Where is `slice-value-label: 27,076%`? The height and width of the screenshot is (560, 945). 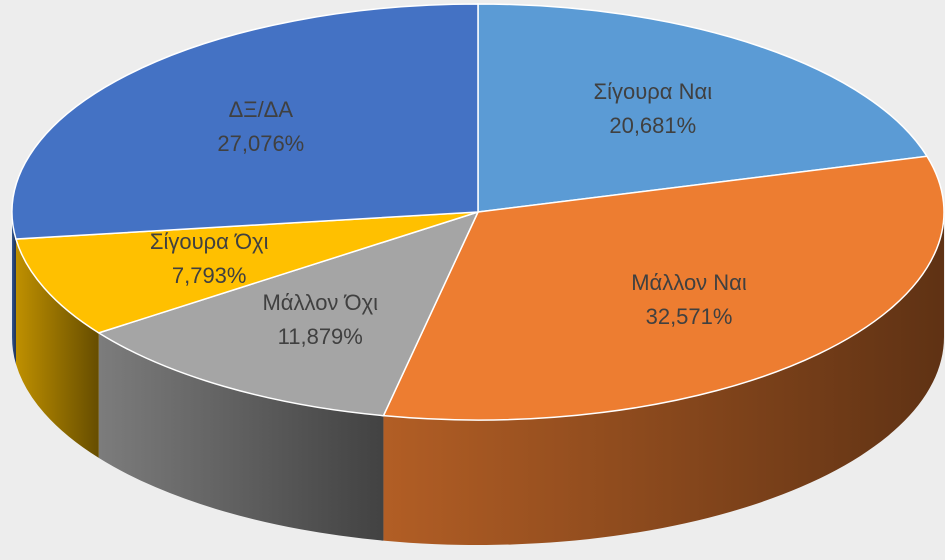
slice-value-label: 27,076% is located at coordinates (260, 143).